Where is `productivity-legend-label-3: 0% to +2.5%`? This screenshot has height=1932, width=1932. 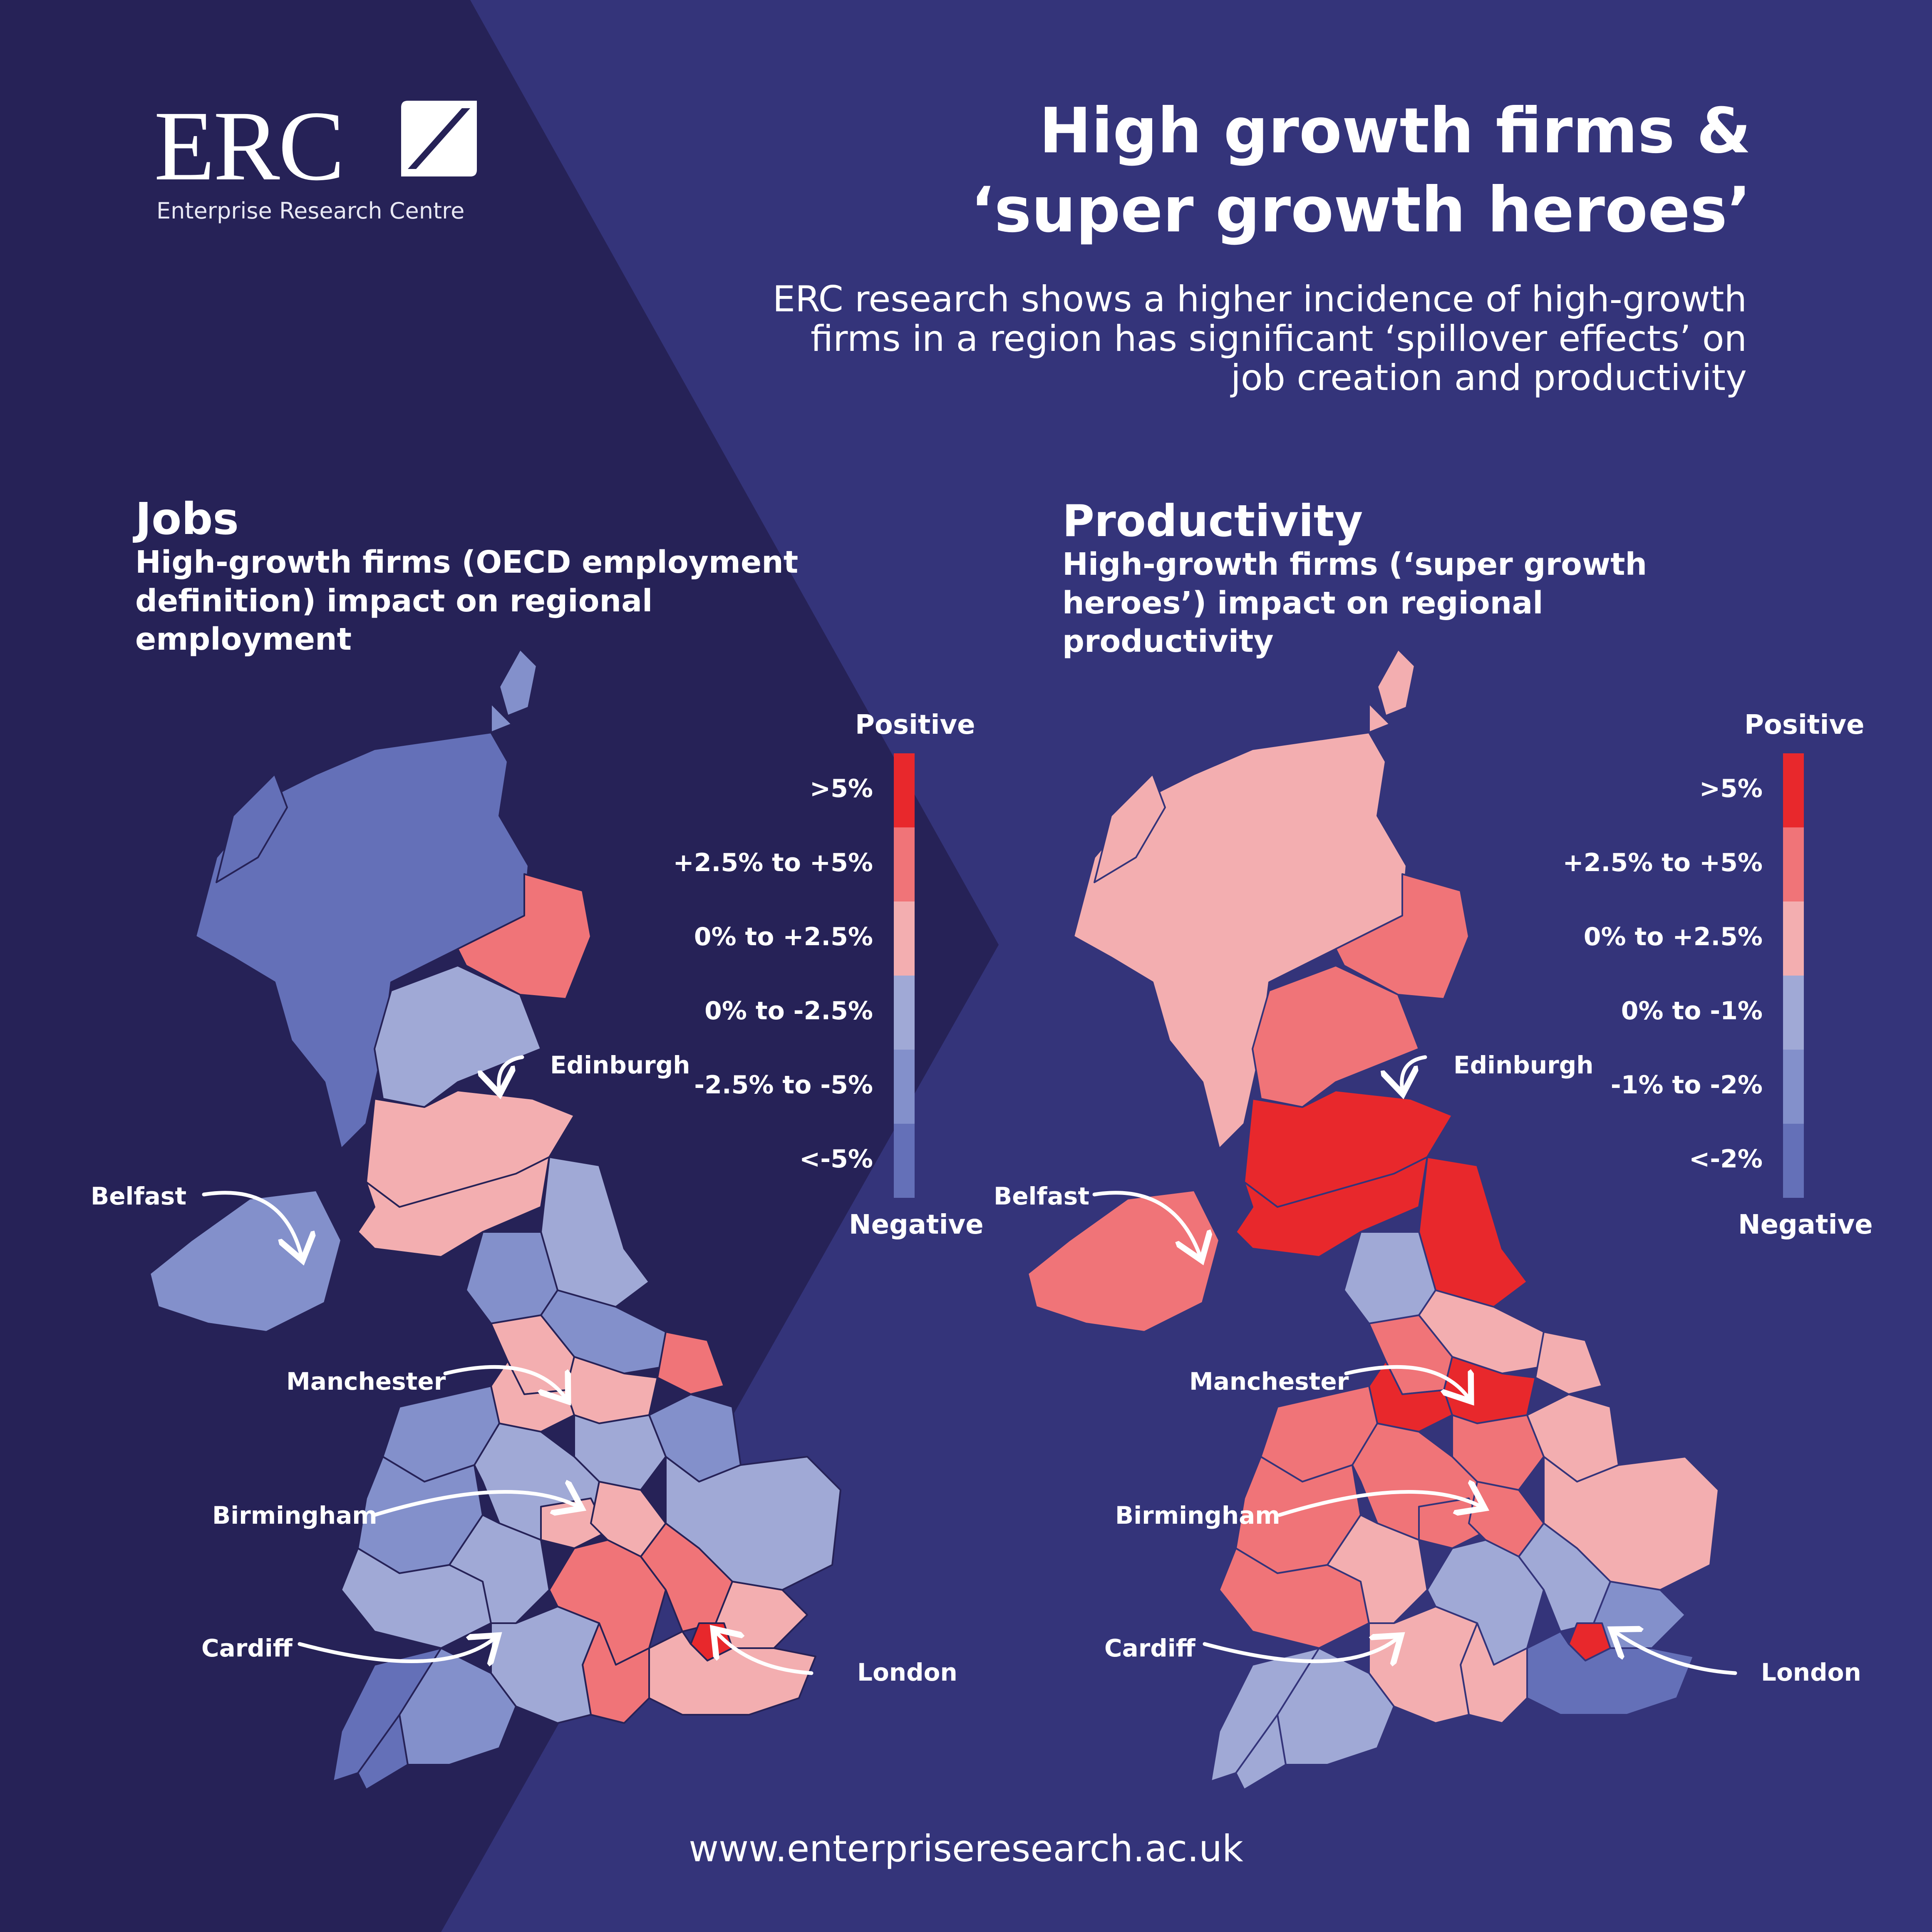
productivity-legend-label-3: 0% to +2.5% is located at coordinates (1673, 936).